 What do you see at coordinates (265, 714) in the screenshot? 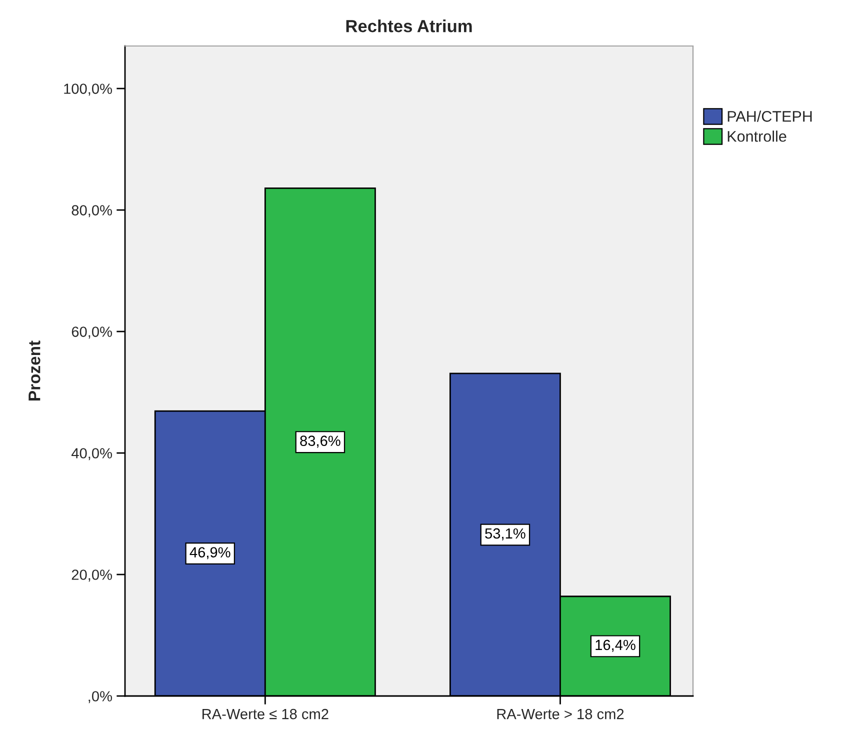
I see `x-tick-label: RA-Werte ≤ 18 cm2` at bounding box center [265, 714].